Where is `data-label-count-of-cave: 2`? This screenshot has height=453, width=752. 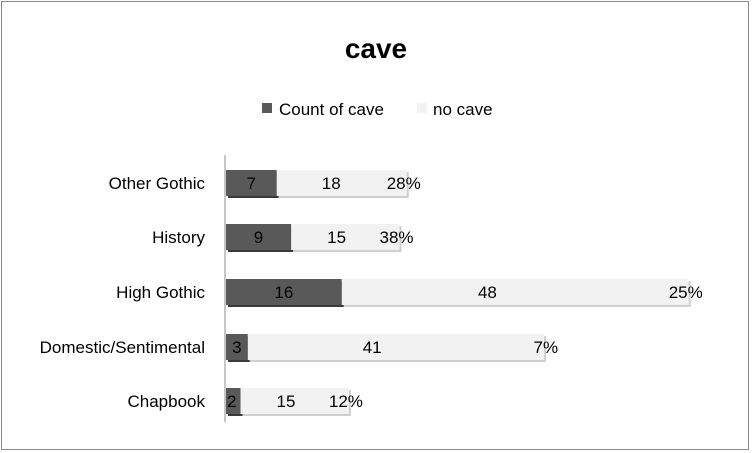
data-label-count-of-cave: 2 is located at coordinates (231, 401).